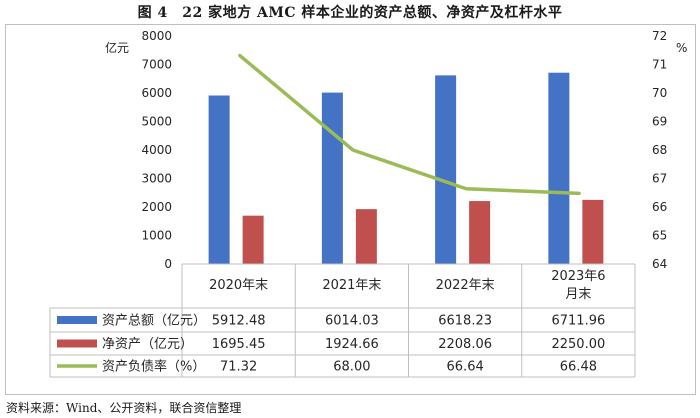 The height and width of the screenshot is (418, 700). I want to click on category-label: 2021年末, so click(351, 285).